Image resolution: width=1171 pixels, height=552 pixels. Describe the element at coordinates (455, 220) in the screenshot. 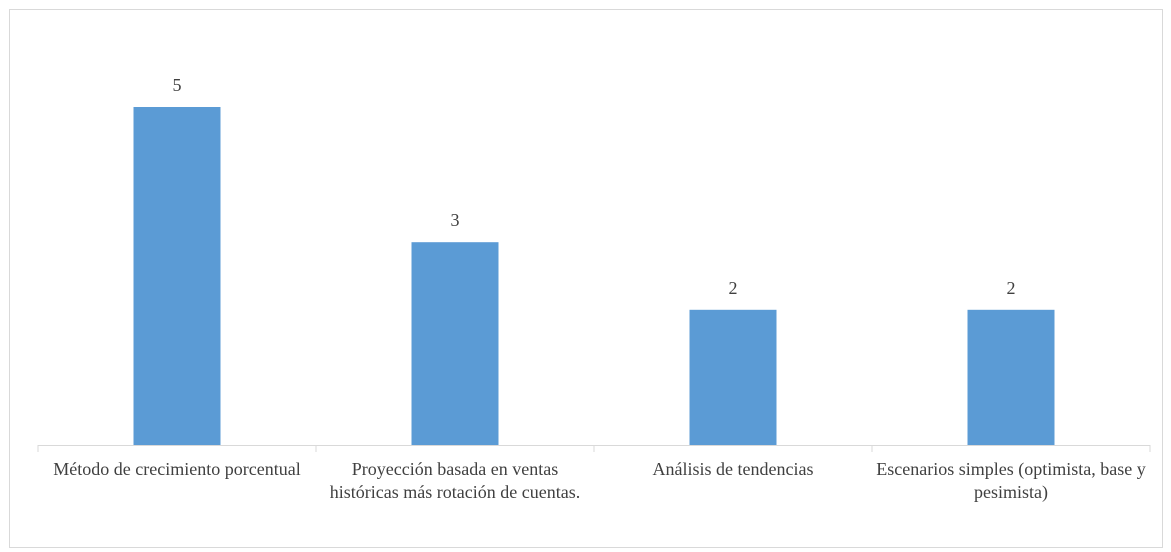

I see `data-label: 3` at that location.